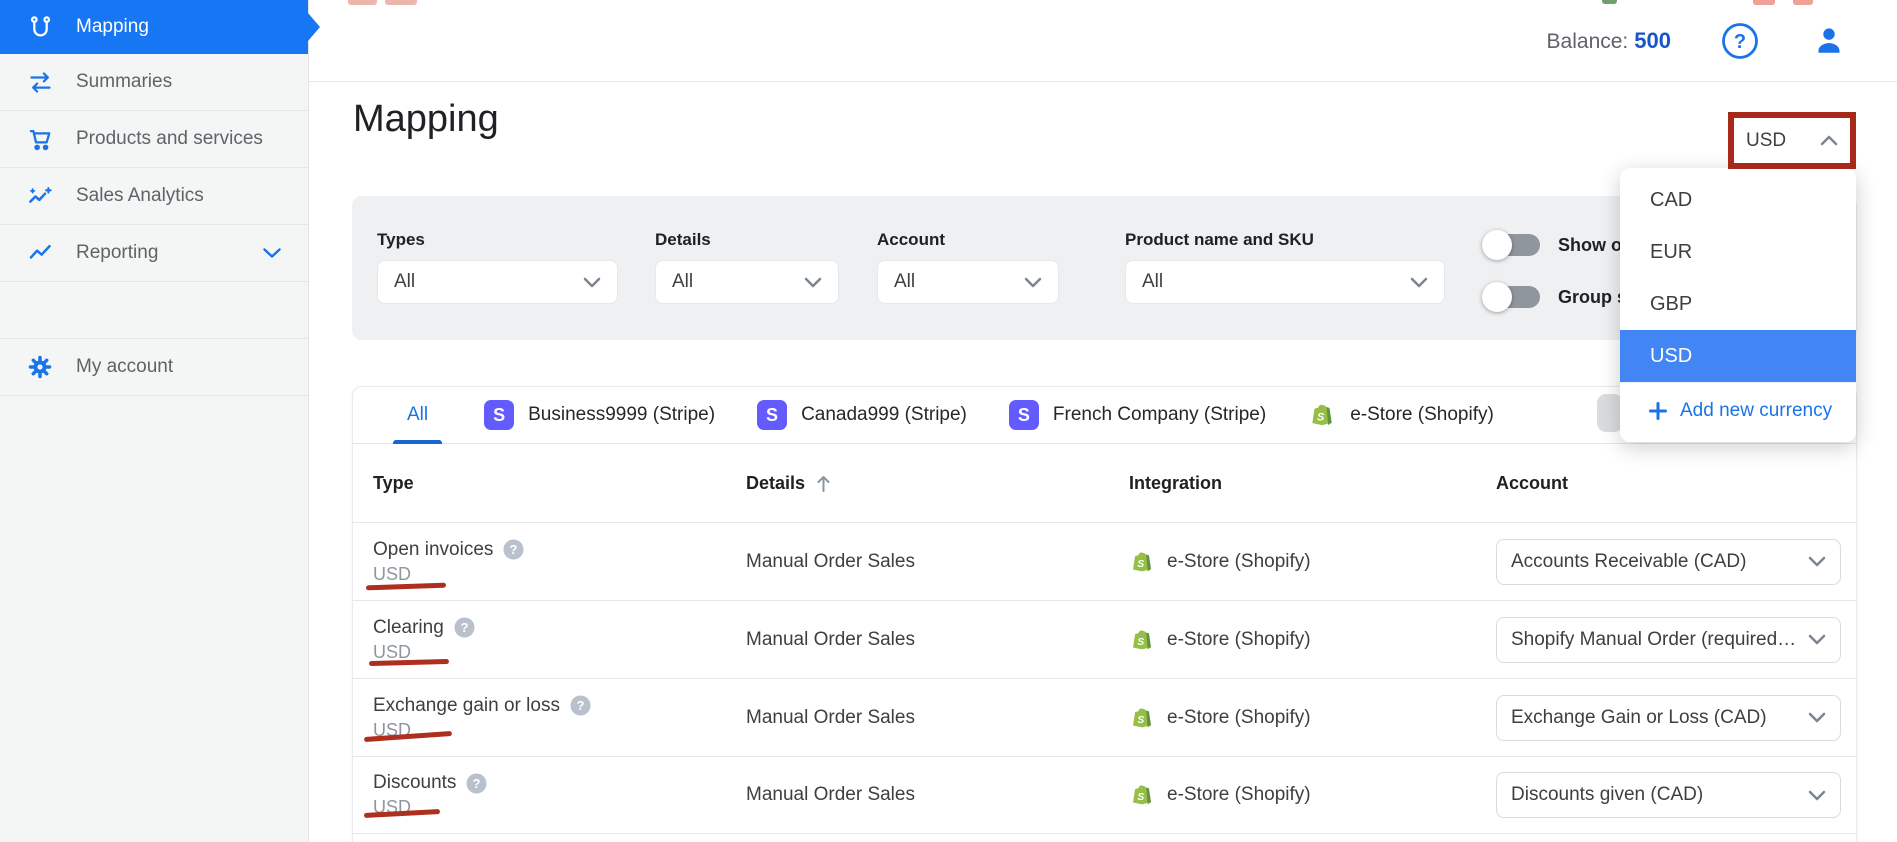 The image size is (1897, 842). I want to click on tab-label: e-Store (Shopify), so click(1422, 414).